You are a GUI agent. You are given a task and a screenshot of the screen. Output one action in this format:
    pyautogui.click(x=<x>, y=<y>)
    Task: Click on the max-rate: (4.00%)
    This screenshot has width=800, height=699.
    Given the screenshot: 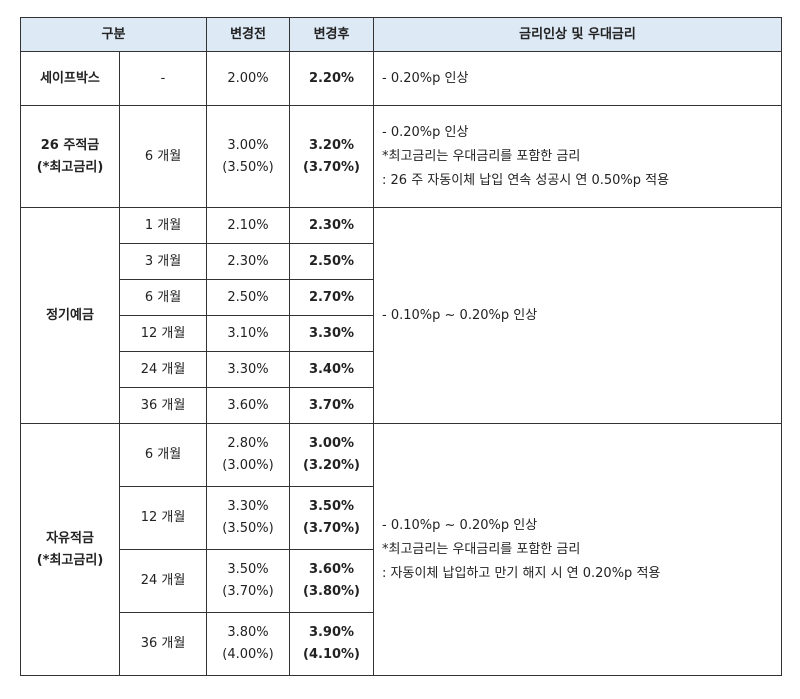 What is the action you would take?
    pyautogui.click(x=248, y=654)
    